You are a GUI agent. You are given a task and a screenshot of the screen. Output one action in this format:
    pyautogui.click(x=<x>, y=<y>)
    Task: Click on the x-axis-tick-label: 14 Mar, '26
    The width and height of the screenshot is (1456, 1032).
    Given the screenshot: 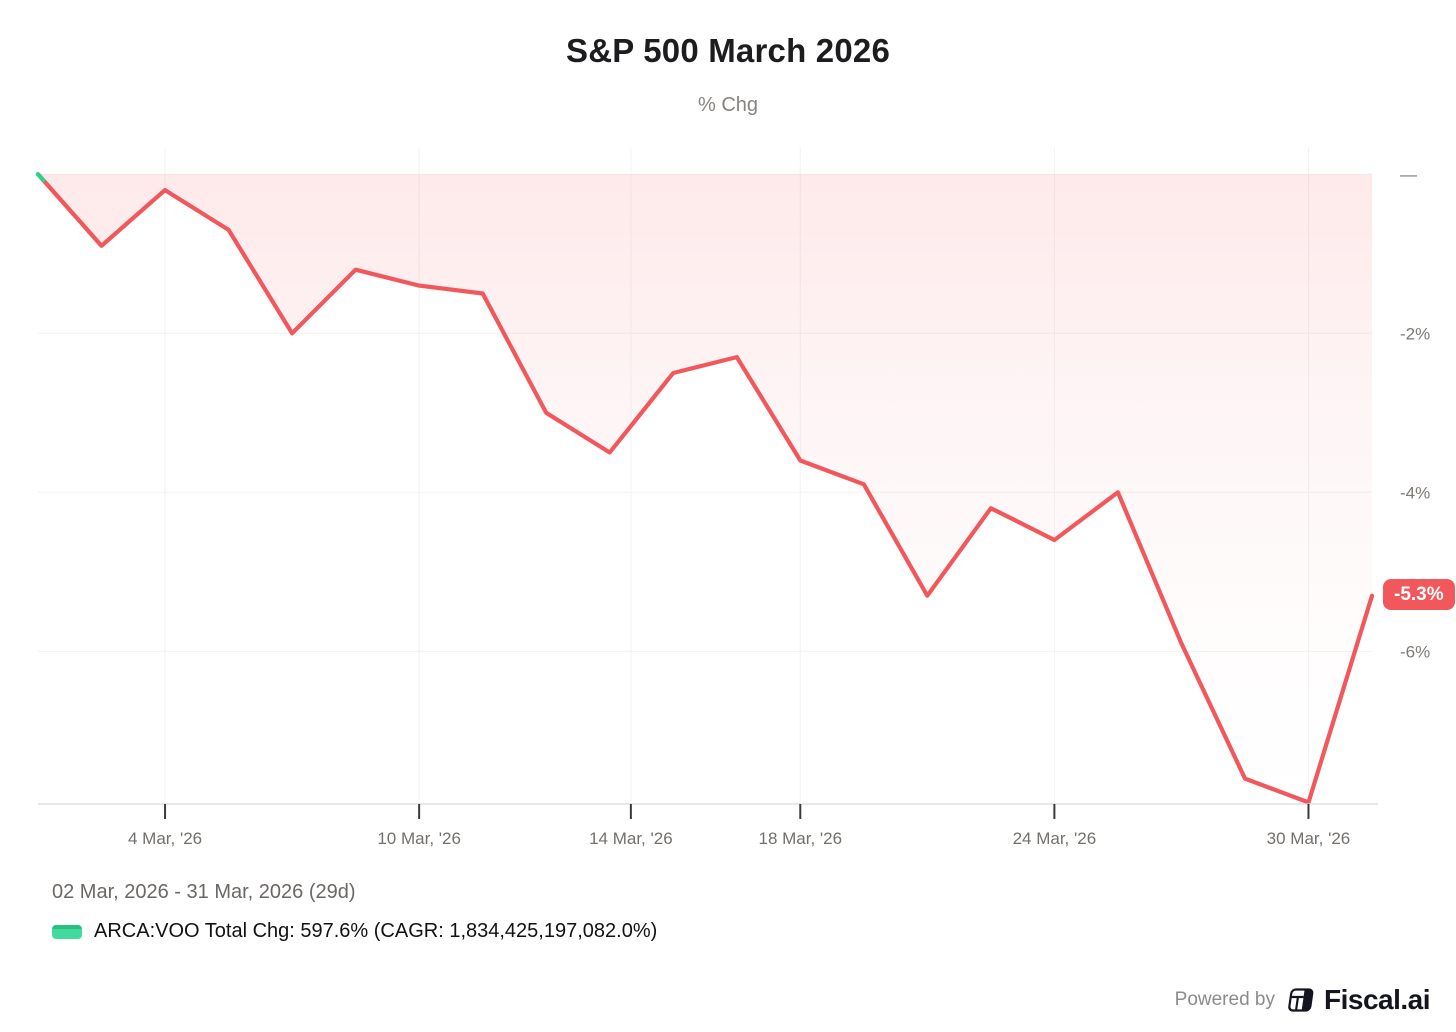 What is the action you would take?
    pyautogui.click(x=631, y=838)
    